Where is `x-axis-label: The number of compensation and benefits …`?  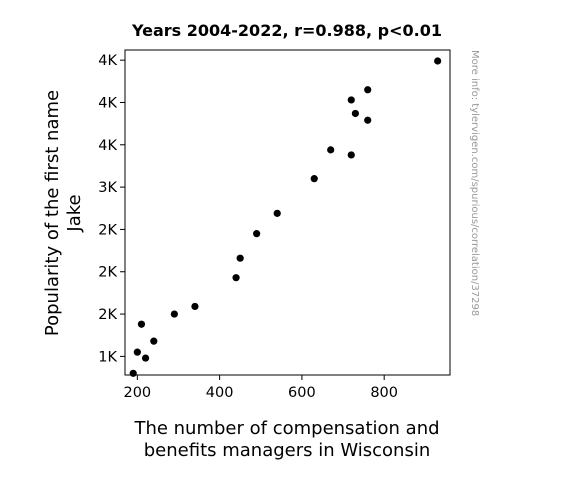 x-axis-label: The number of compensation and benefits … is located at coordinates (286, 439).